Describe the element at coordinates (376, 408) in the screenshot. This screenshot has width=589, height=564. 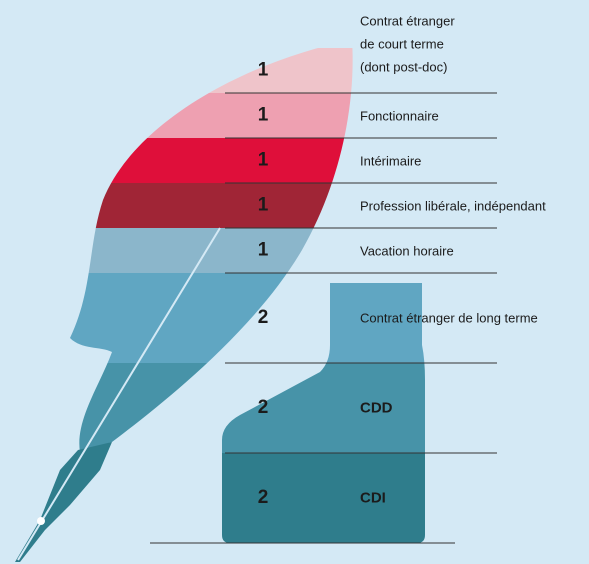
I see `category-label: CDD` at that location.